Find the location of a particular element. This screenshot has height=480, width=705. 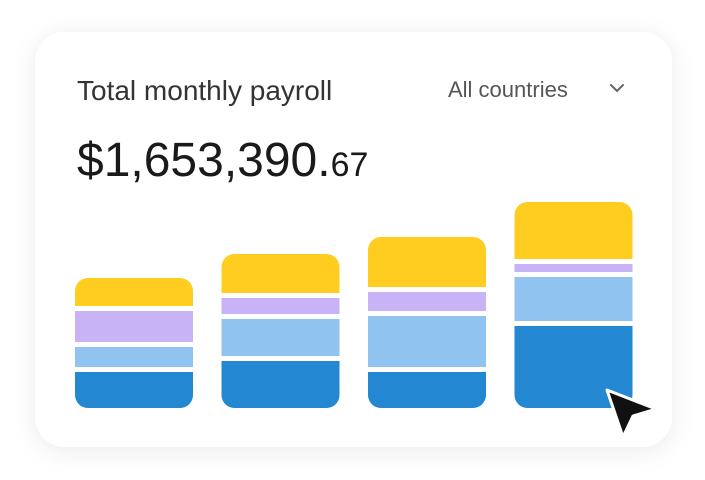

amount-whole: $1,653,390. is located at coordinates (204, 160).